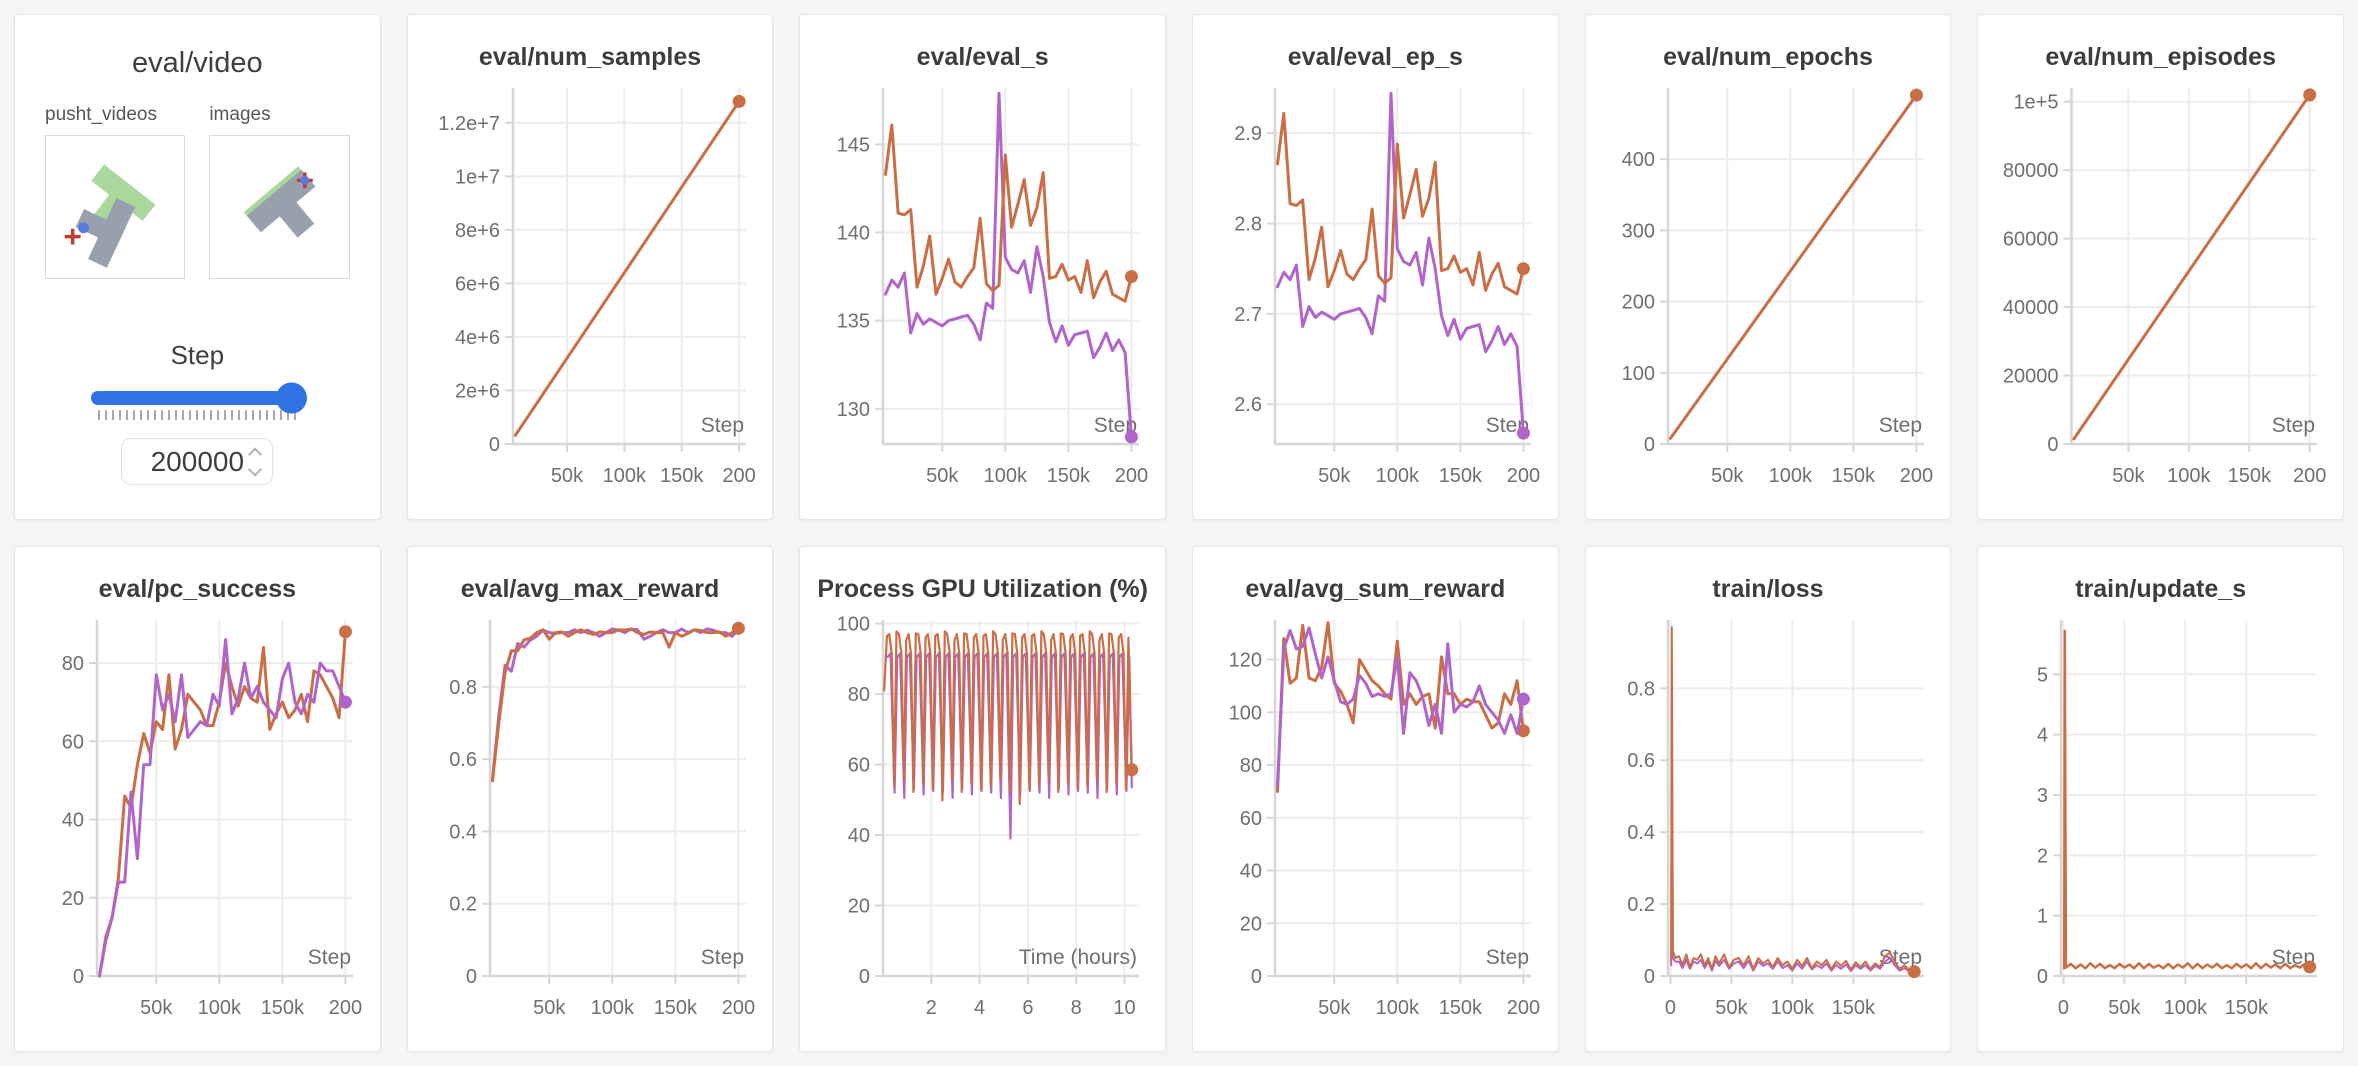 This screenshot has height=1066, width=2358. I want to click on step-number-input: 200000, so click(197, 461).